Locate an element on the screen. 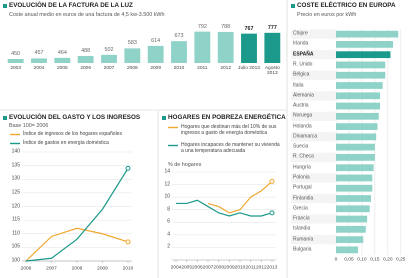  chart-title: EVOLUCIÓN DEL GASTO Y LOS INGRESOS is located at coordinates (75, 117).